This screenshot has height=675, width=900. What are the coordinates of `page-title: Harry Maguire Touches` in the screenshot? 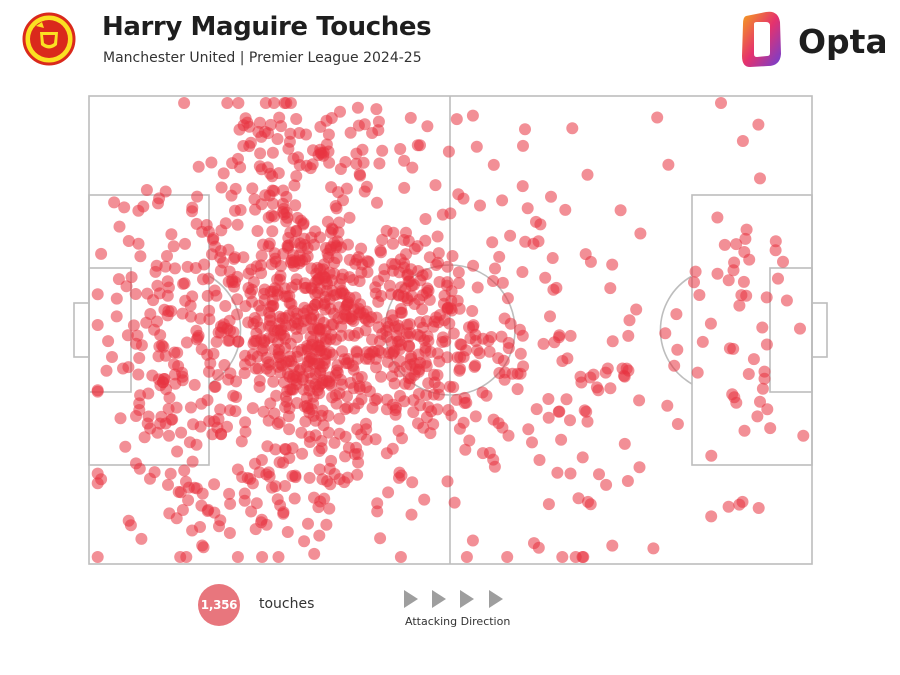 It's located at (267, 27).